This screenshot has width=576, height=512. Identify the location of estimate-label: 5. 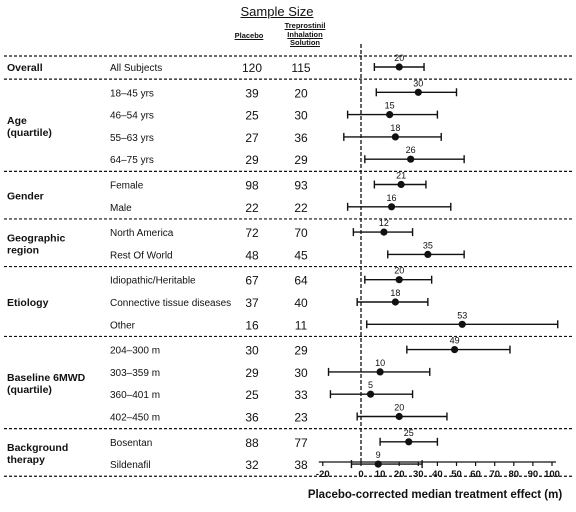
(370, 385).